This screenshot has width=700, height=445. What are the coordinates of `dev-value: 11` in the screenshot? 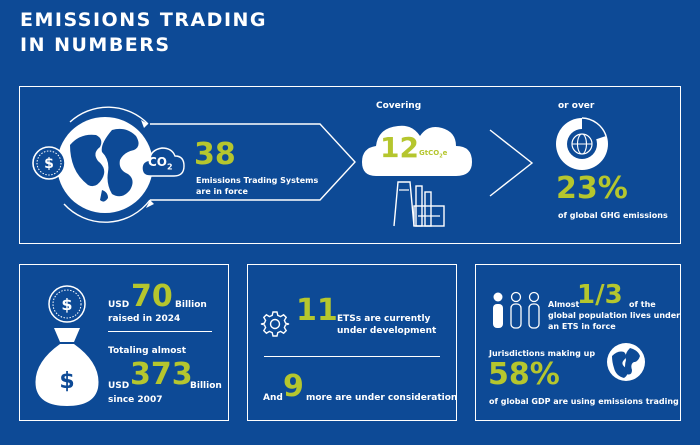 It's located at (317, 310).